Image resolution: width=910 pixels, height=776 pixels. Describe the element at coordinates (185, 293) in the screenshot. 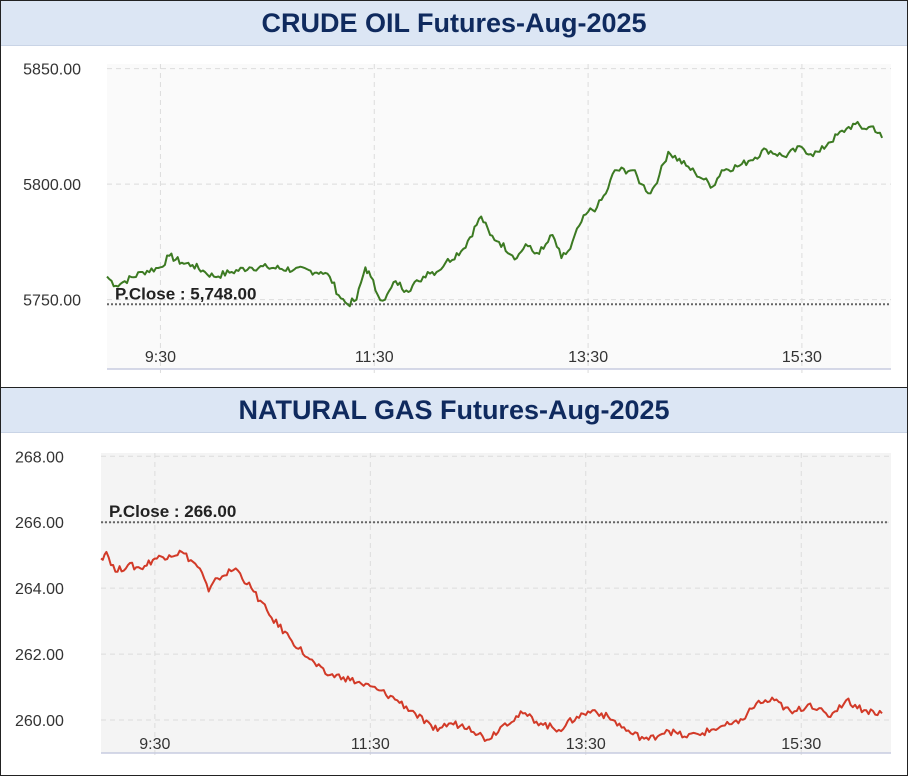

I see `crude-oil-prev-close-label: P.Close : 5,748.00` at that location.